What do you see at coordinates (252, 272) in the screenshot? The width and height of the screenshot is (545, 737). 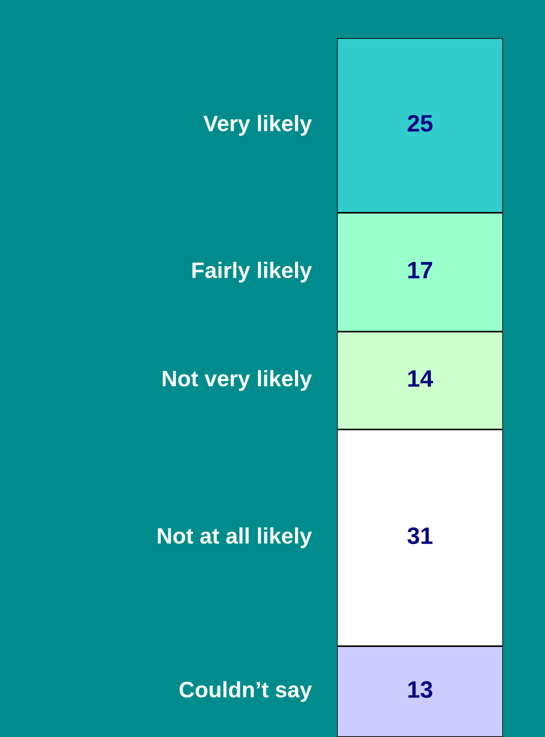 I see `series-label: Fairly likely` at bounding box center [252, 272].